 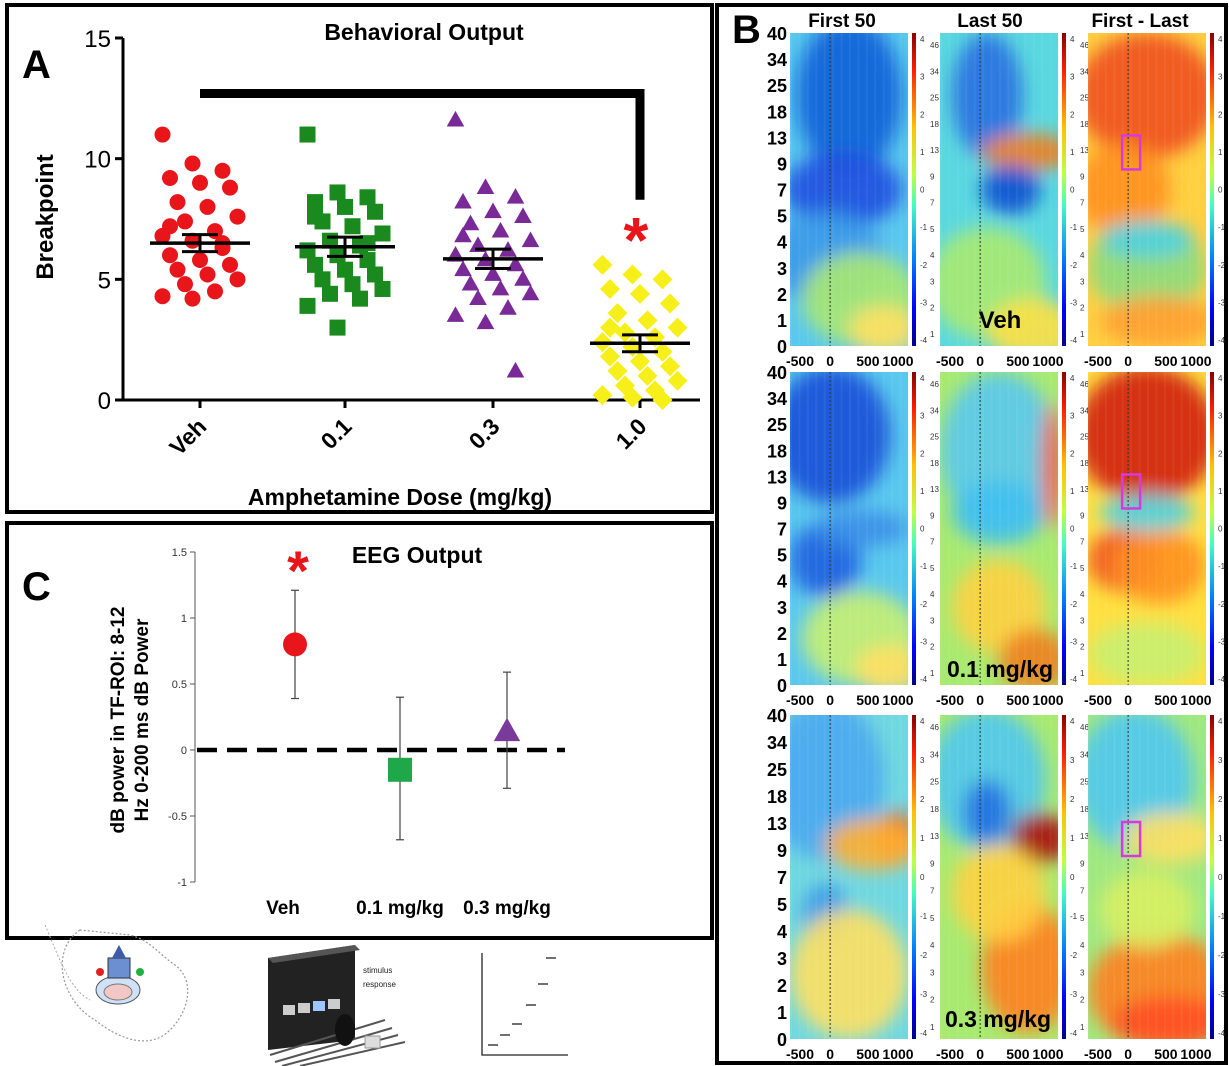 I want to click on panel-b-colorbar, so click(x=1064, y=189).